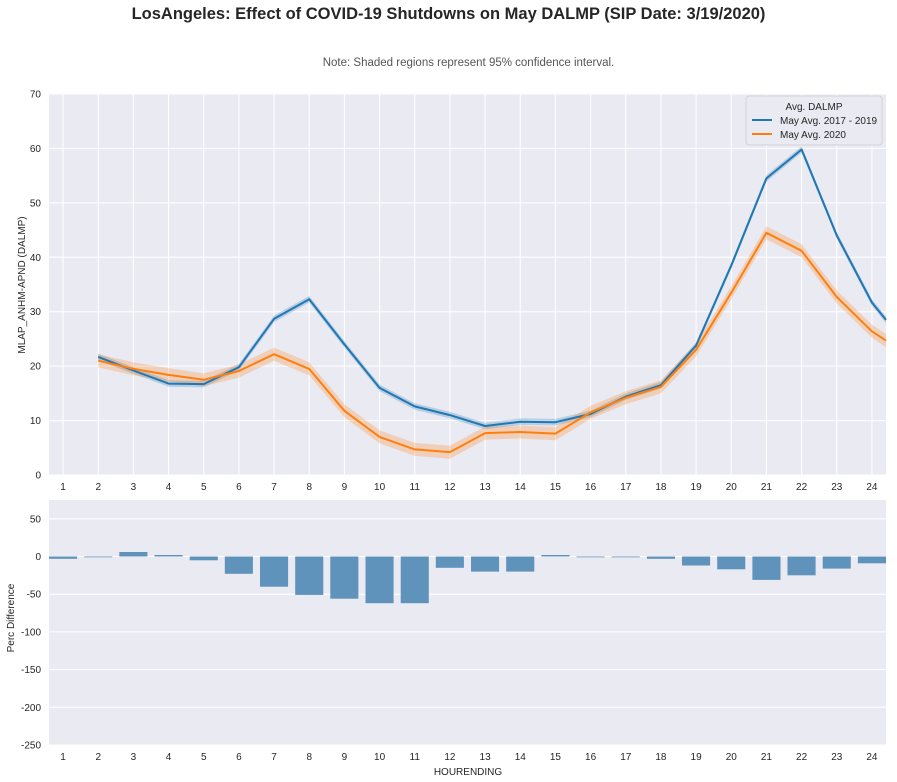 This screenshot has height=782, width=897. What do you see at coordinates (468, 772) in the screenshot?
I see `bottom-x-axis-label: HOURENDING` at bounding box center [468, 772].